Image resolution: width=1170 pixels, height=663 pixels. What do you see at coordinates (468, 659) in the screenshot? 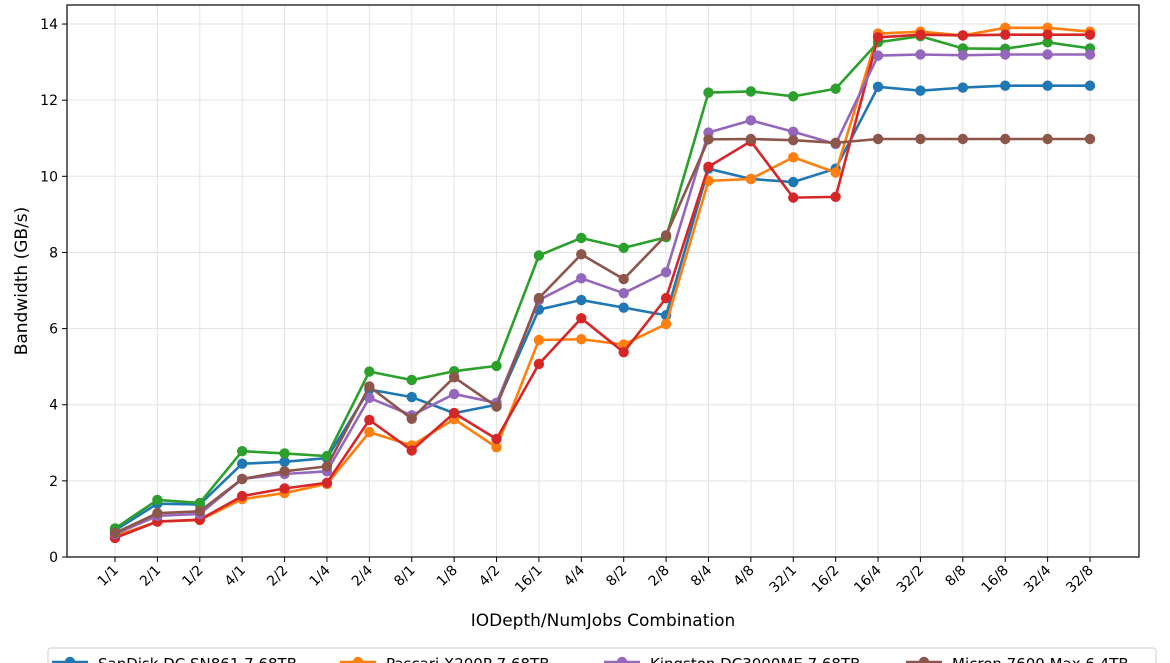
I see `legend-label: Pascari X200P 7.68TB` at bounding box center [468, 659].